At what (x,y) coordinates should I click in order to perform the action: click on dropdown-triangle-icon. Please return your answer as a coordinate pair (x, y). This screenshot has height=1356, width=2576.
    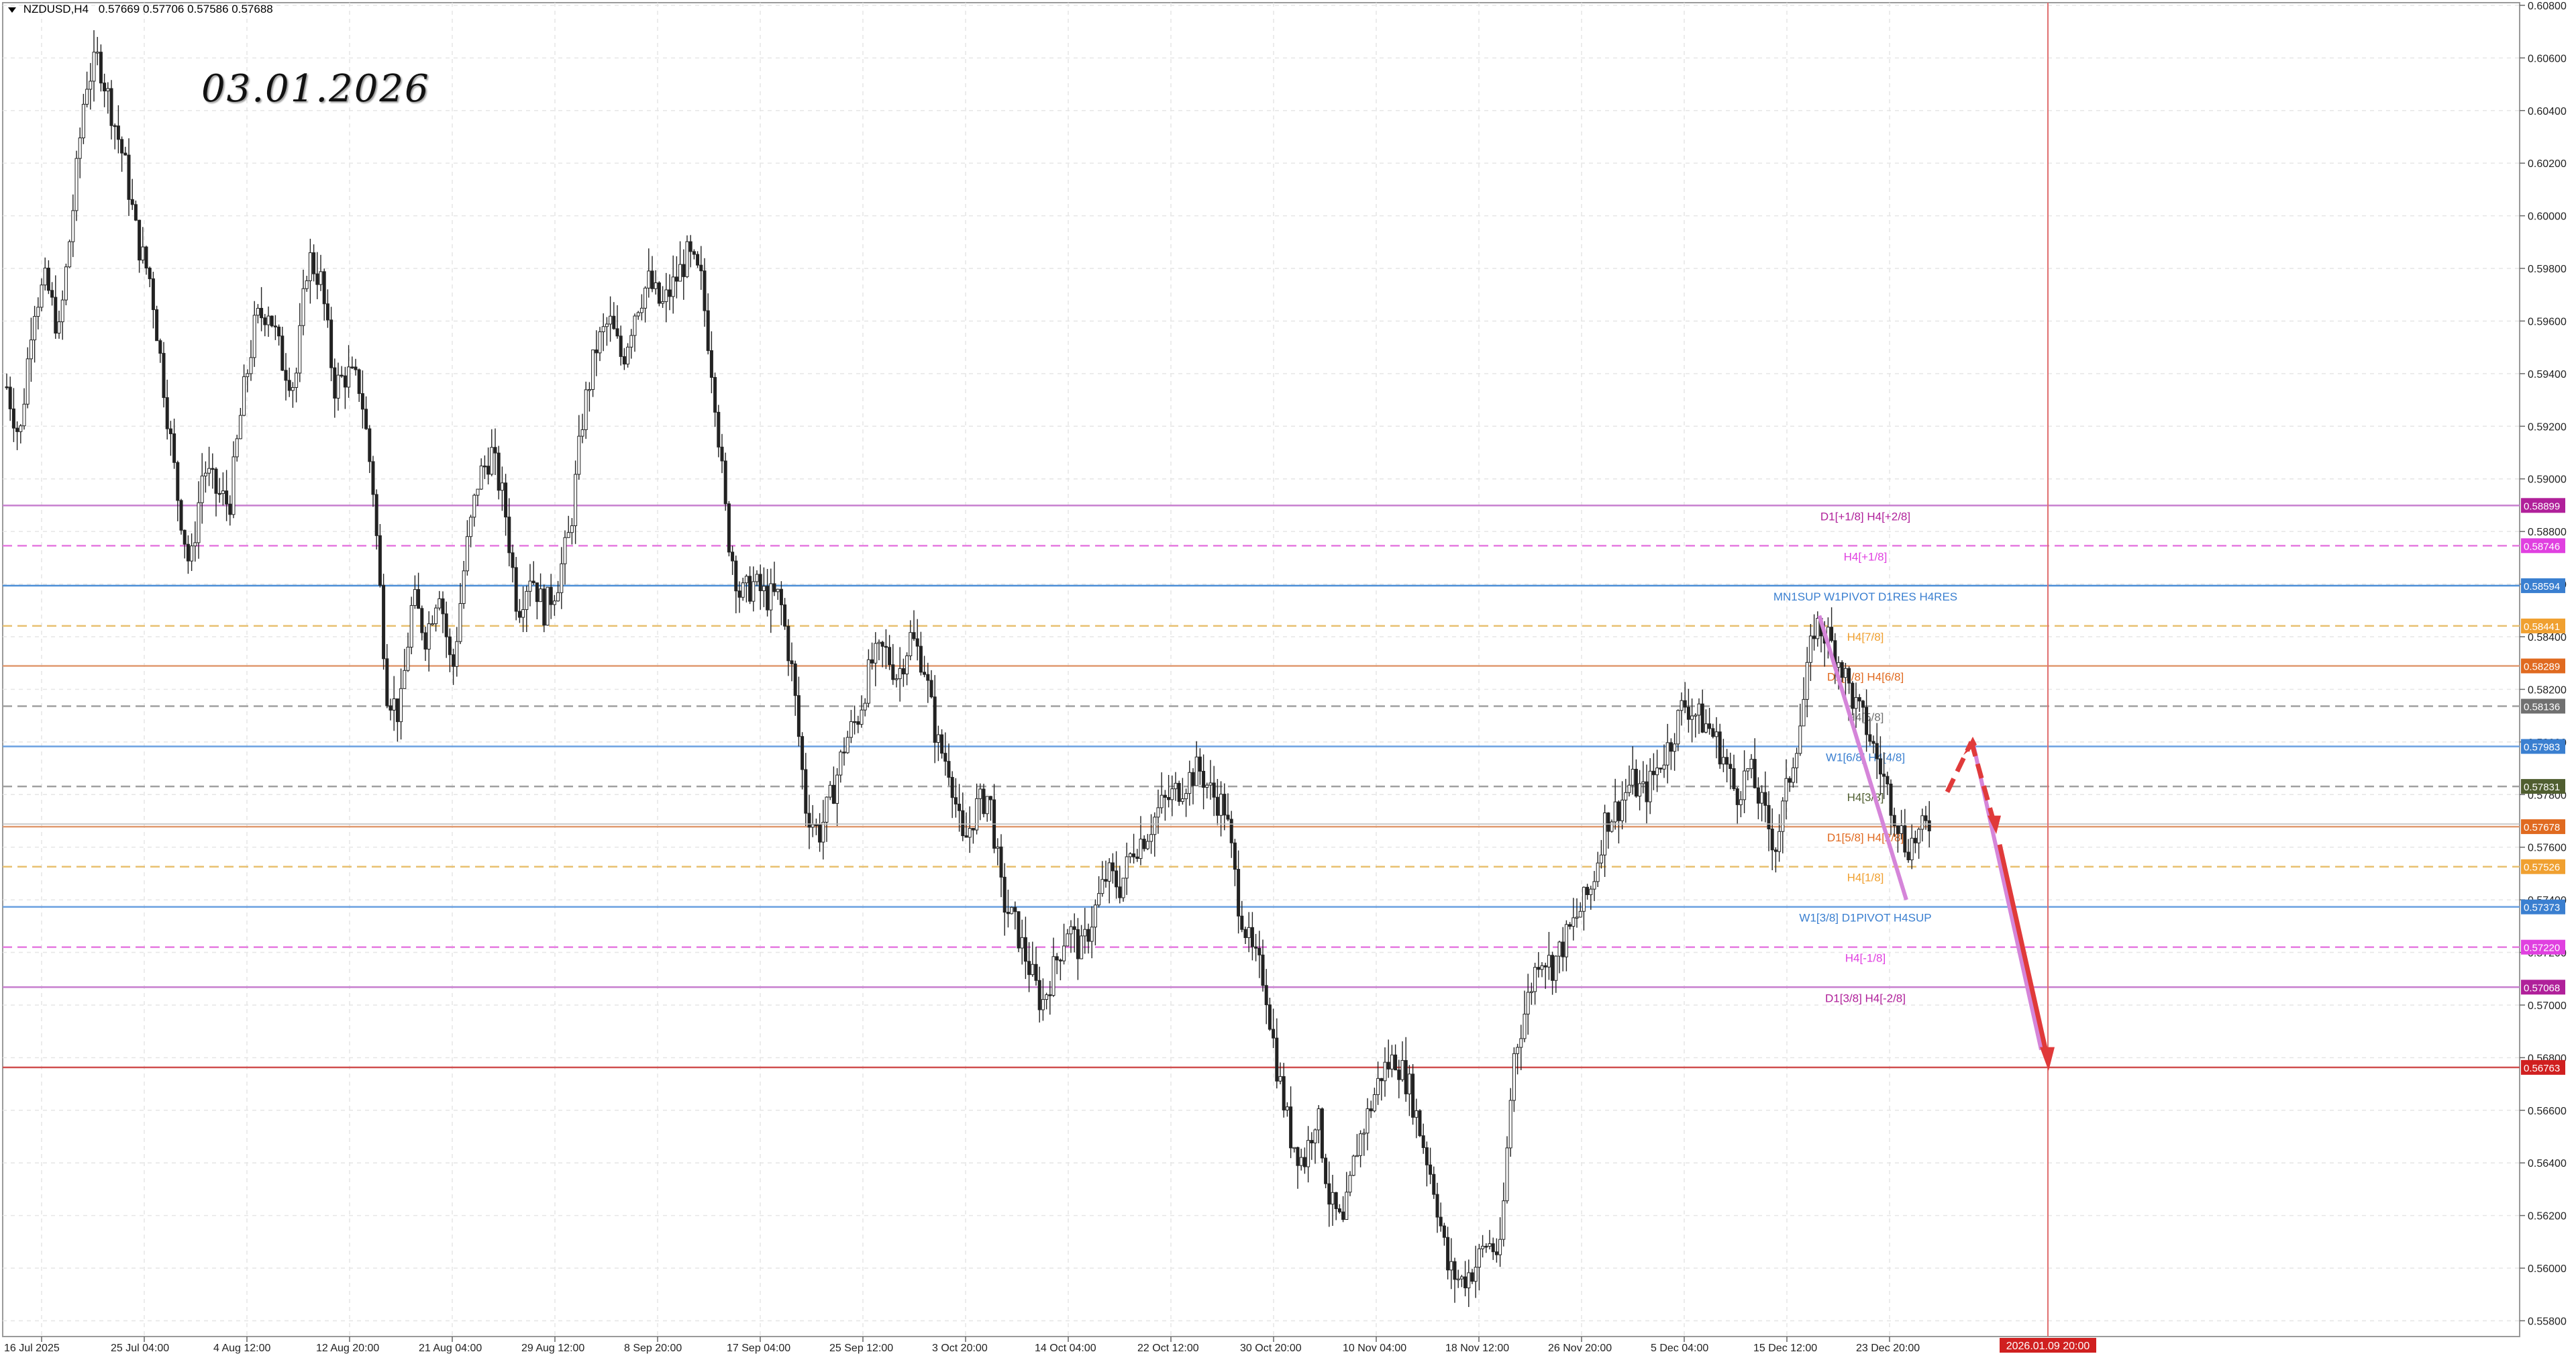
    Looking at the image, I should click on (12, 10).